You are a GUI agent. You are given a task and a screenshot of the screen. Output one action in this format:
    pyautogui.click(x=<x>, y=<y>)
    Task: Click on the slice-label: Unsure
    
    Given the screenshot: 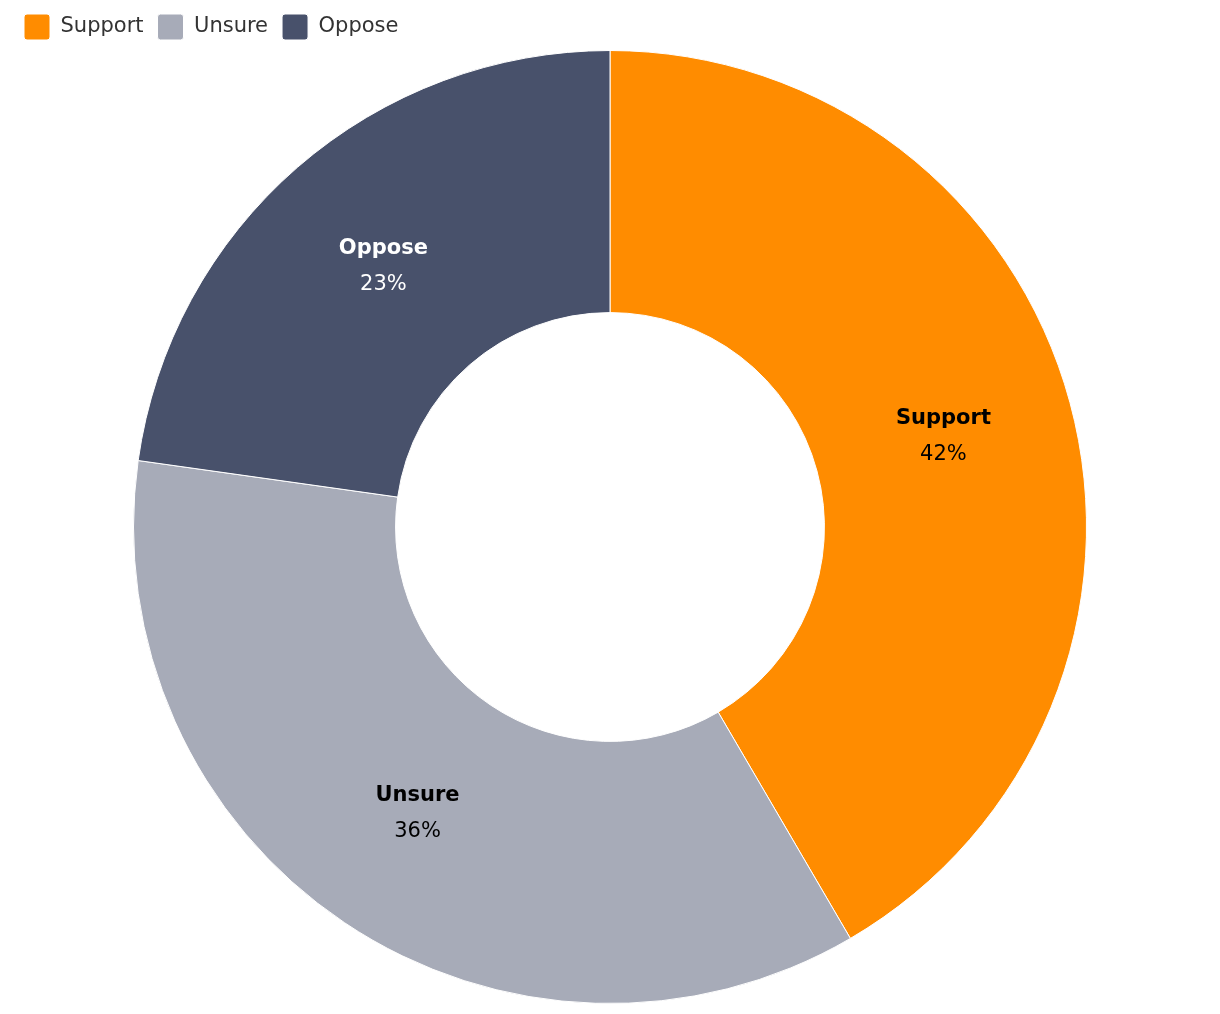 What is the action you would take?
    pyautogui.click(x=417, y=794)
    